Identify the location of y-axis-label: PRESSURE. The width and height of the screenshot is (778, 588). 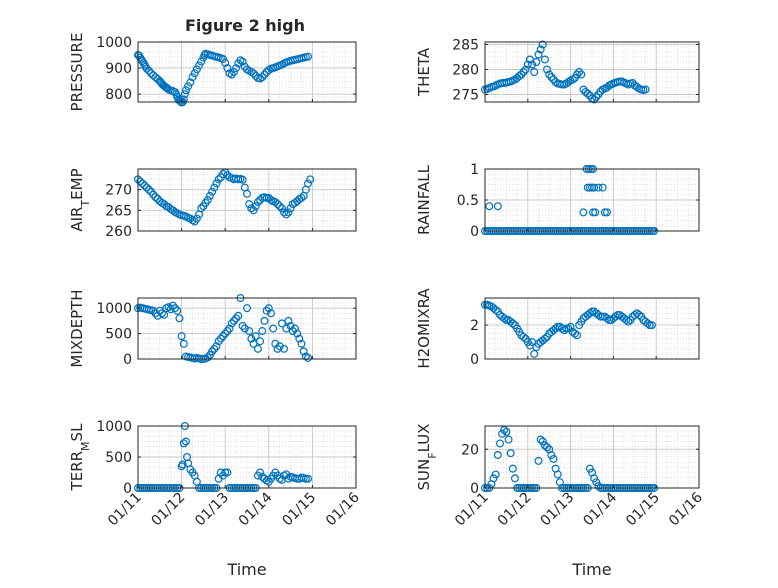
(77, 72).